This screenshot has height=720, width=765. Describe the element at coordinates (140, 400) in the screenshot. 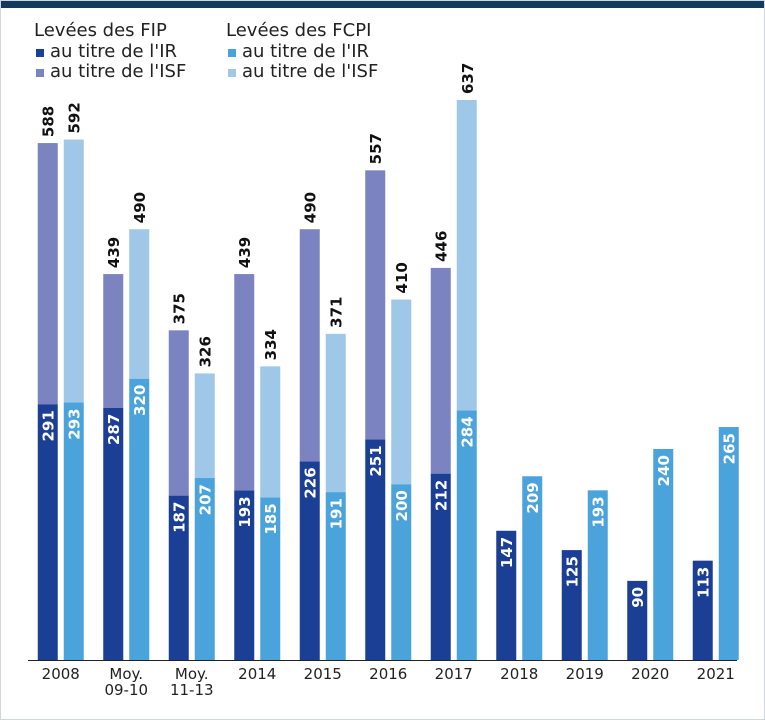

I see `value-label: 320` at that location.